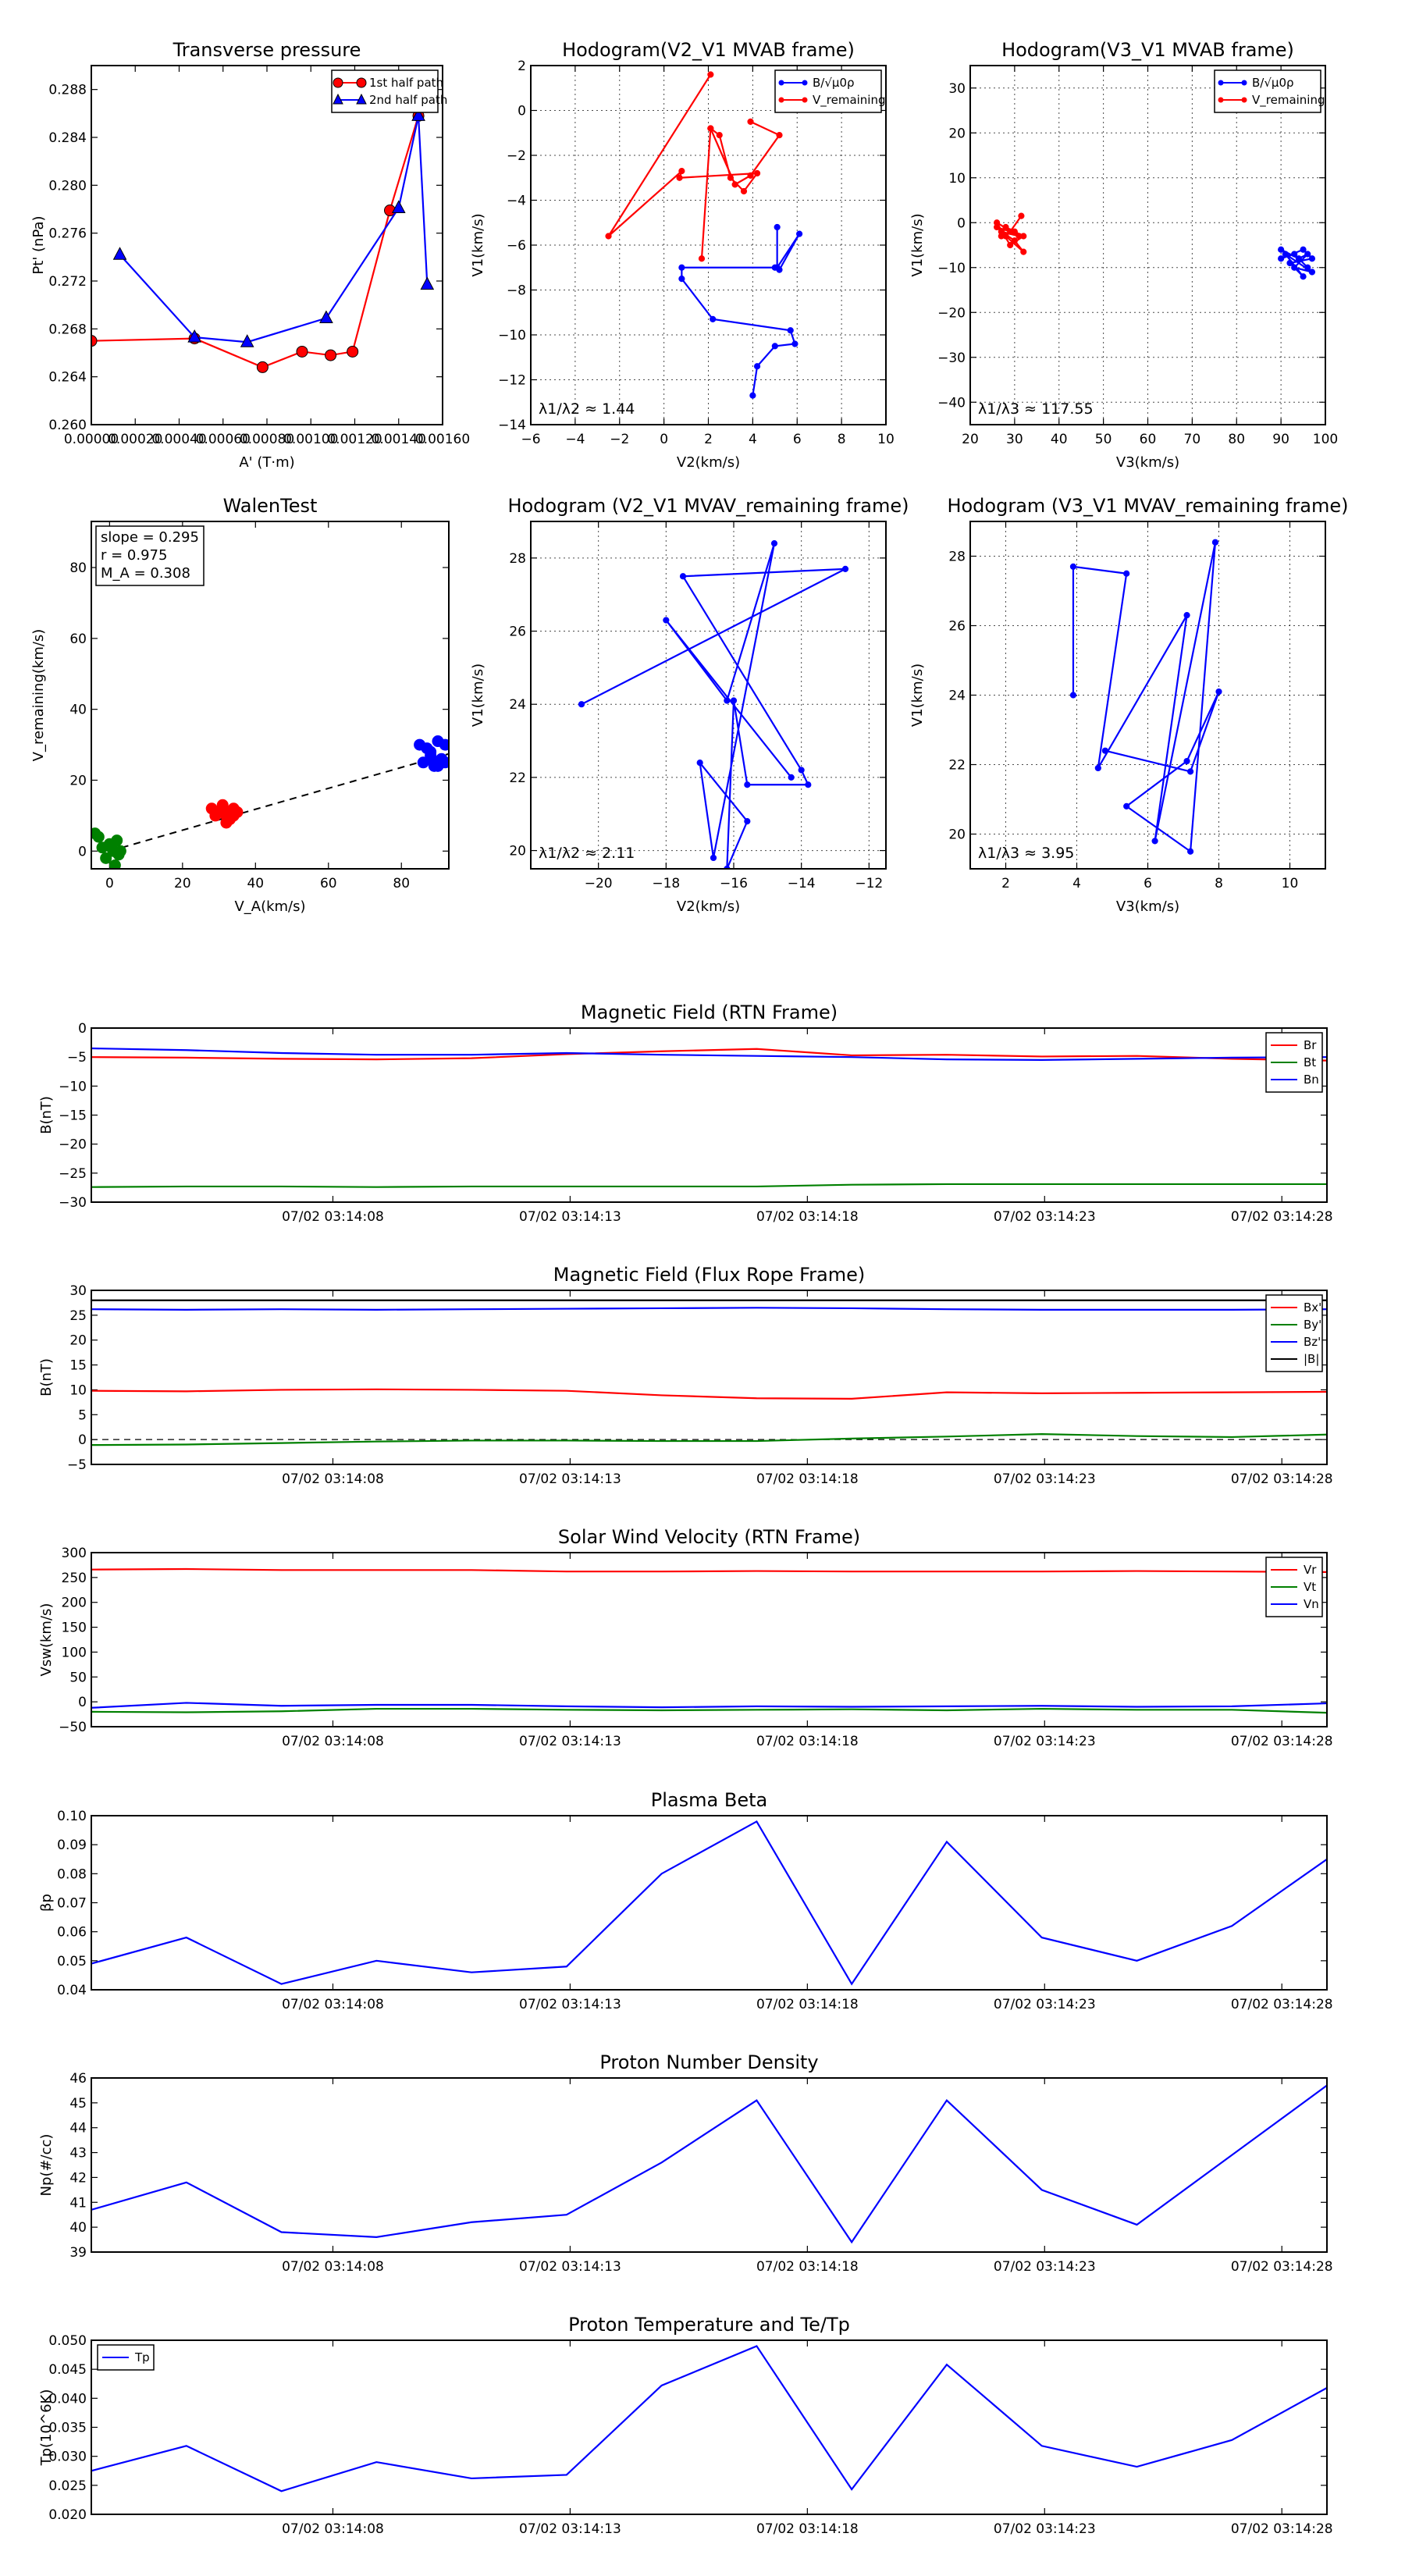  What do you see at coordinates (256, 242) in the screenshot?
I see `series-line-1st half path` at bounding box center [256, 242].